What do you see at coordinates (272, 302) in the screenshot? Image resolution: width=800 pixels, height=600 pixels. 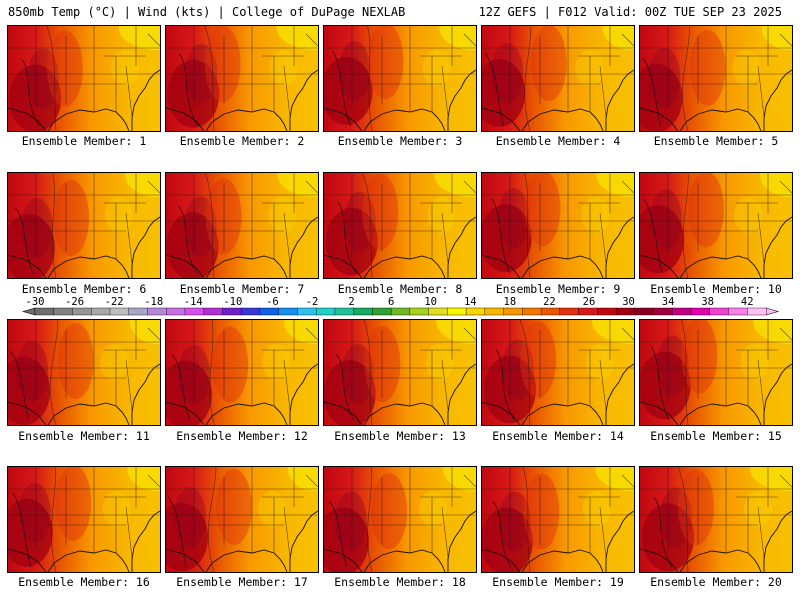 I see `colorbar-tick-label: -6` at bounding box center [272, 302].